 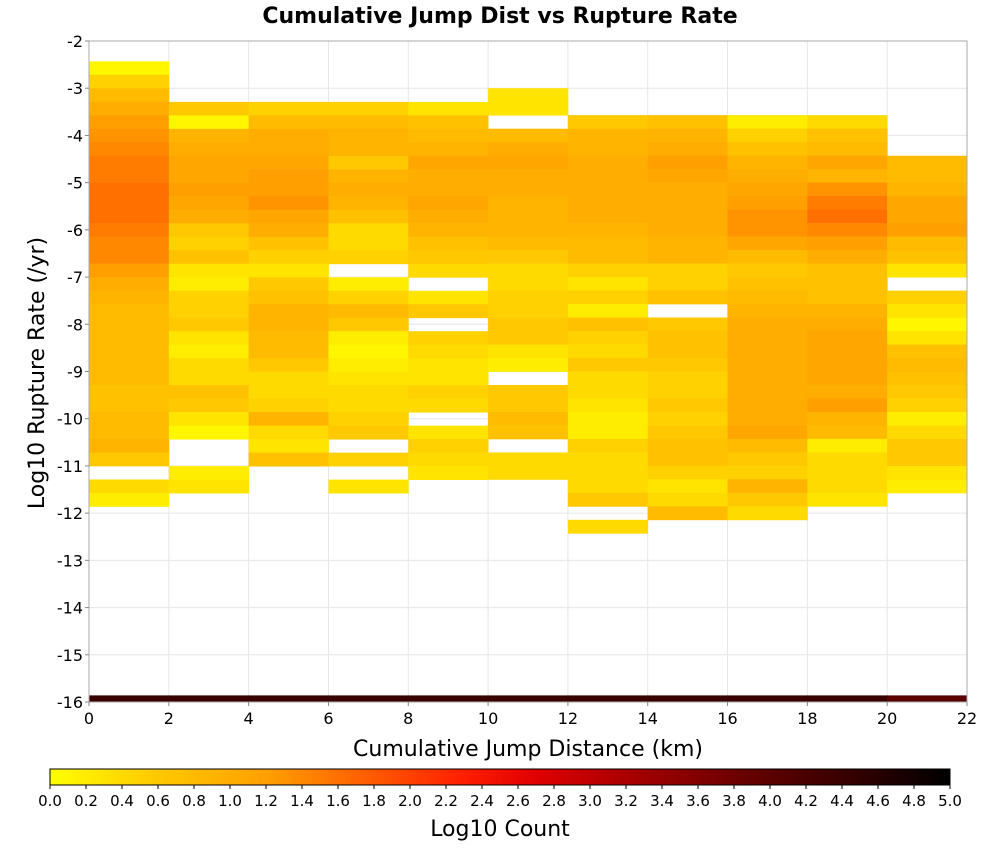 What do you see at coordinates (530, 715) in the screenshot?
I see `x-tick-labels: 0 2 4 6 8 10 12 14 16 18 20 22` at bounding box center [530, 715].